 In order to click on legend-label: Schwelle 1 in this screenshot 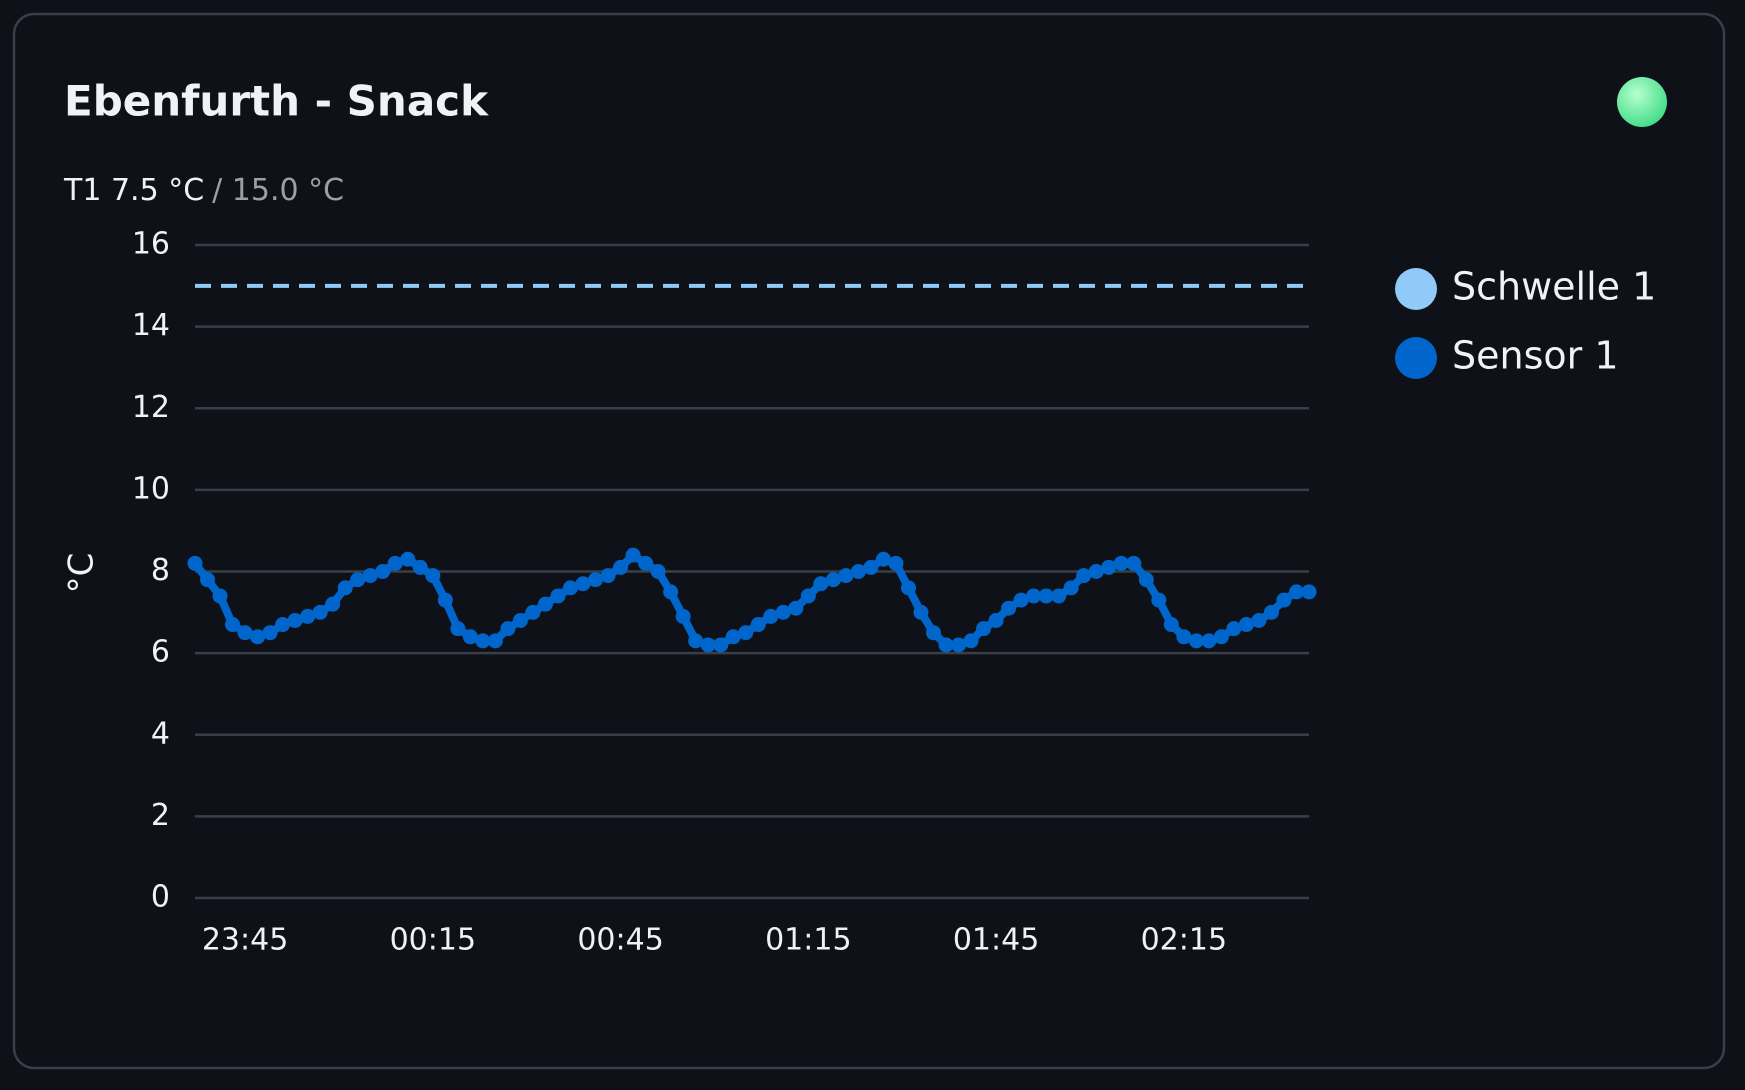, I will do `click(1554, 287)`.